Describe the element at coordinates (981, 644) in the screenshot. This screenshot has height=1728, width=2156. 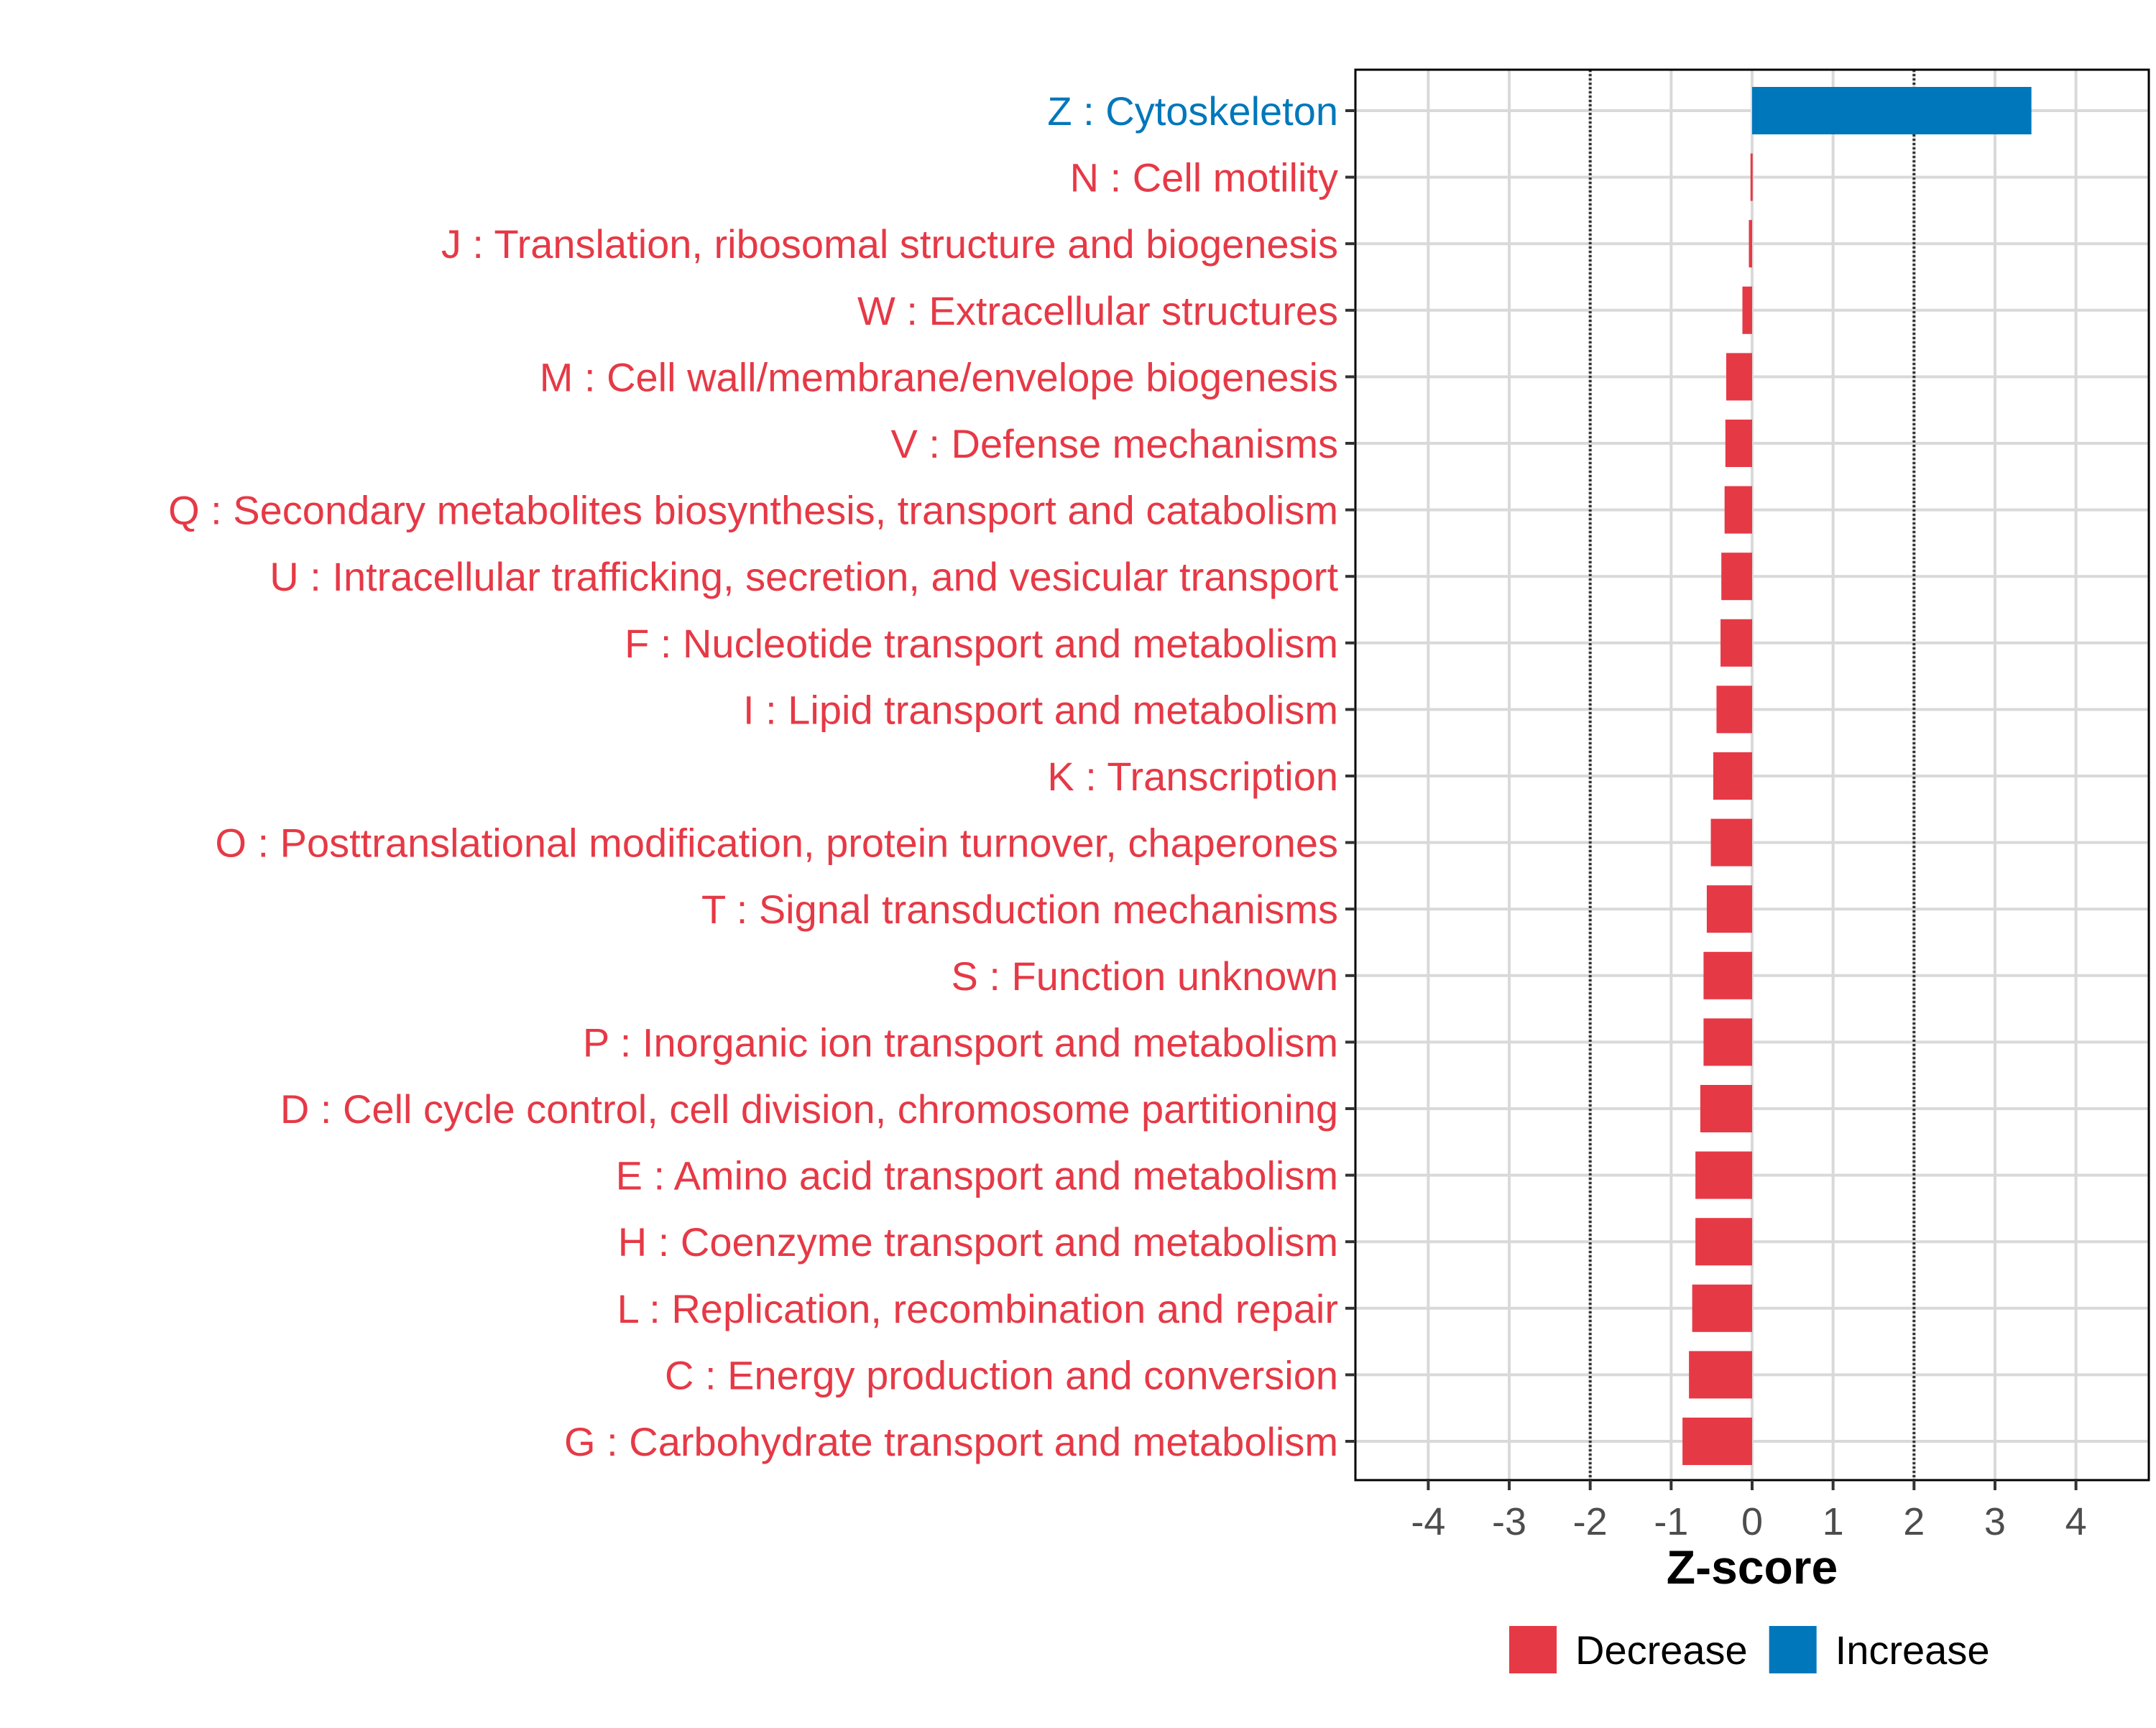
I see `category-label: F : Nucleotide transport and metabolism` at that location.